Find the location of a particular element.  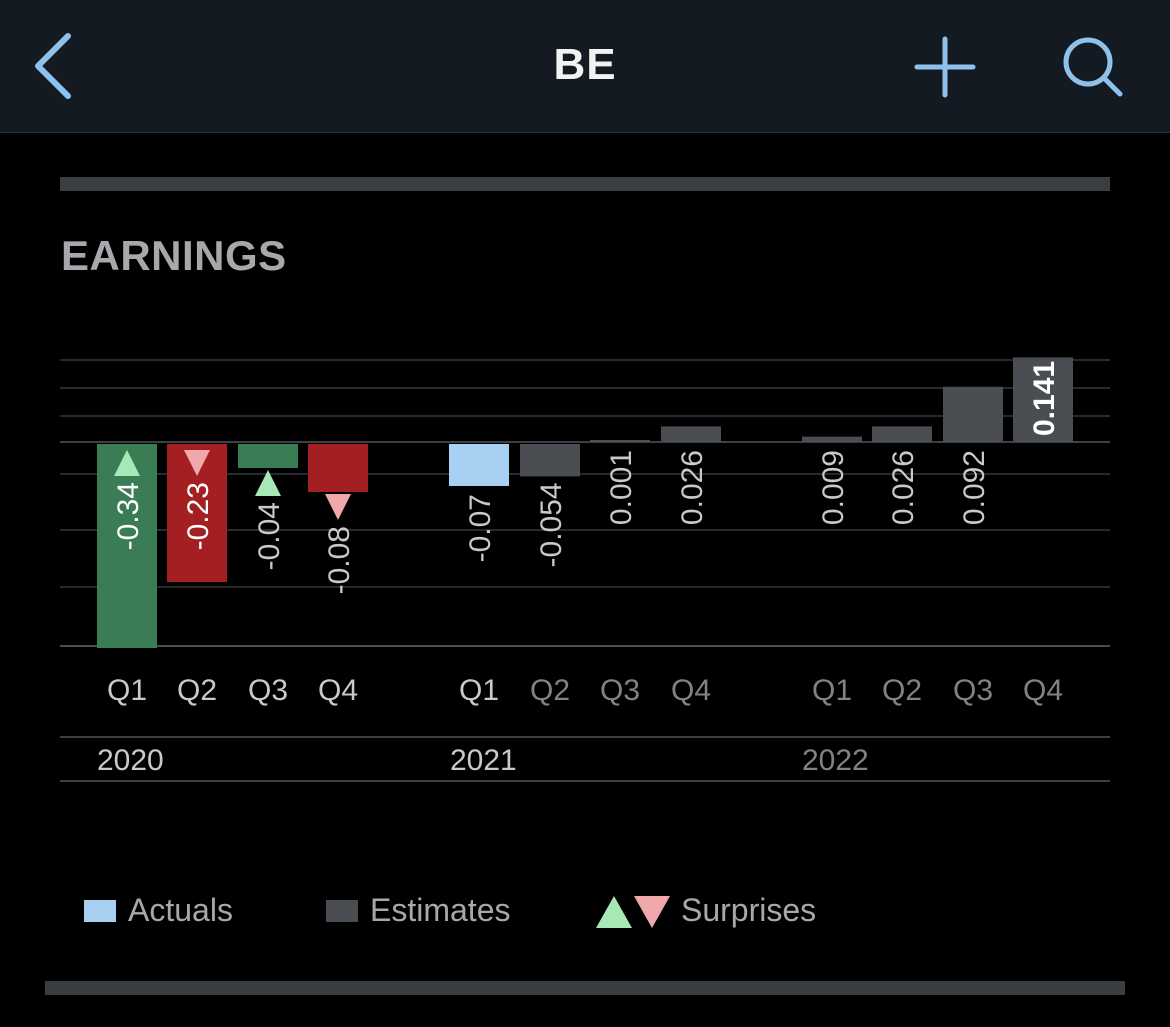

section-divider-top is located at coordinates (585, 184).